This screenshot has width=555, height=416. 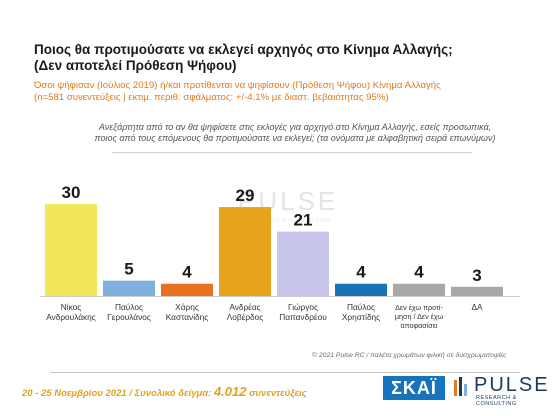 What do you see at coordinates (245, 317) in the screenshot?
I see `category-label: Λοβέρδος` at bounding box center [245, 317].